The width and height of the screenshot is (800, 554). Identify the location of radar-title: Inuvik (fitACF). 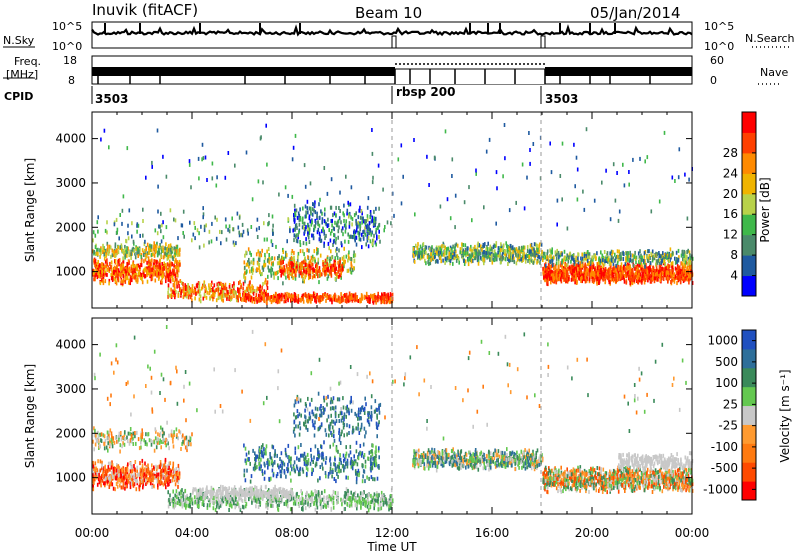
(145, 10).